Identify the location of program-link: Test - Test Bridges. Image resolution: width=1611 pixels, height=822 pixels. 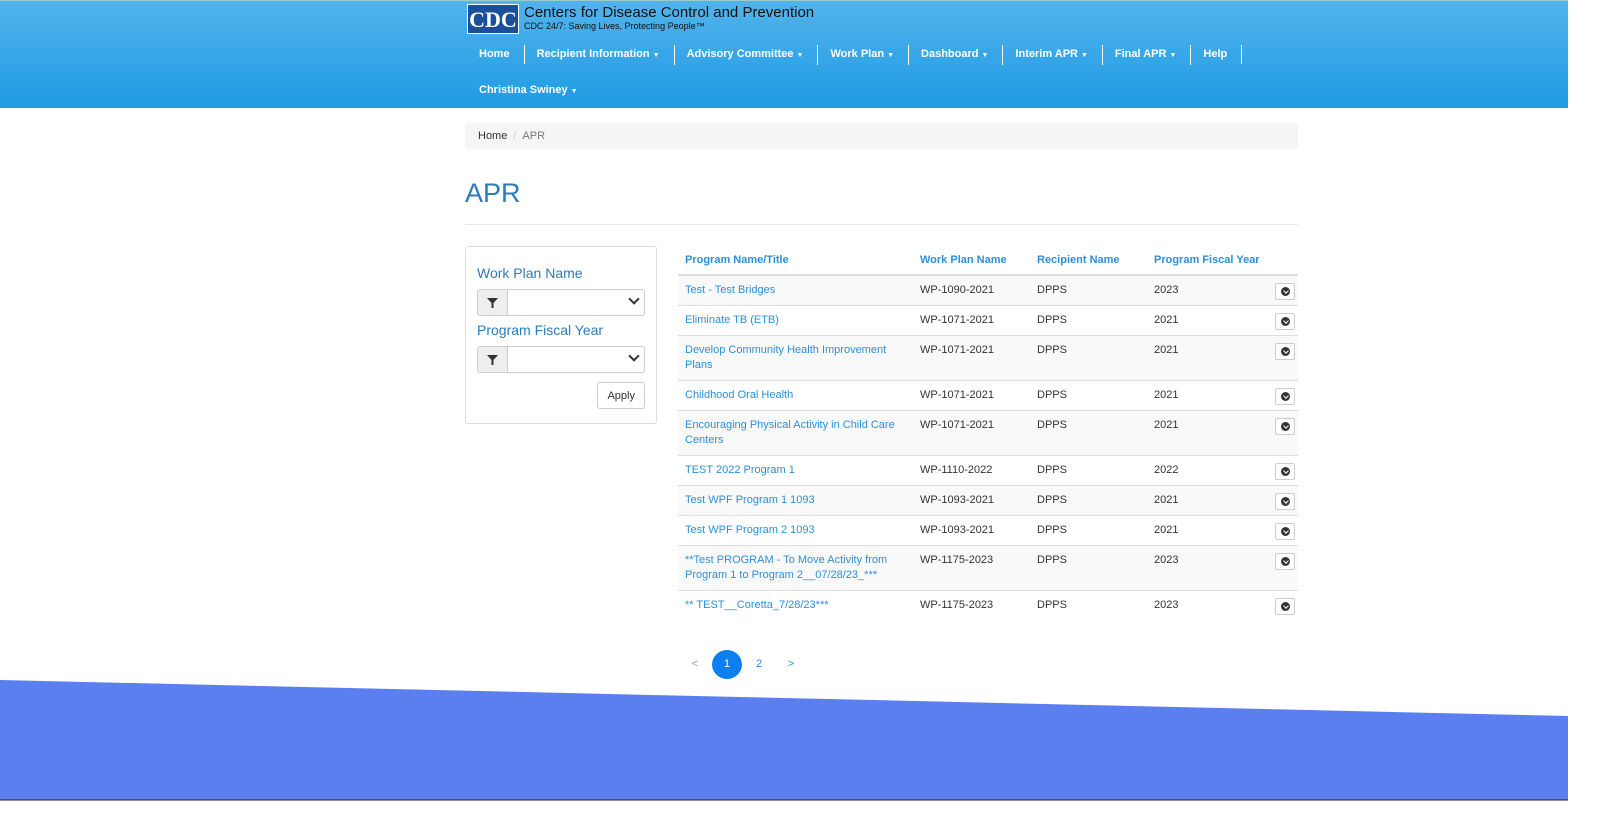
(730, 290).